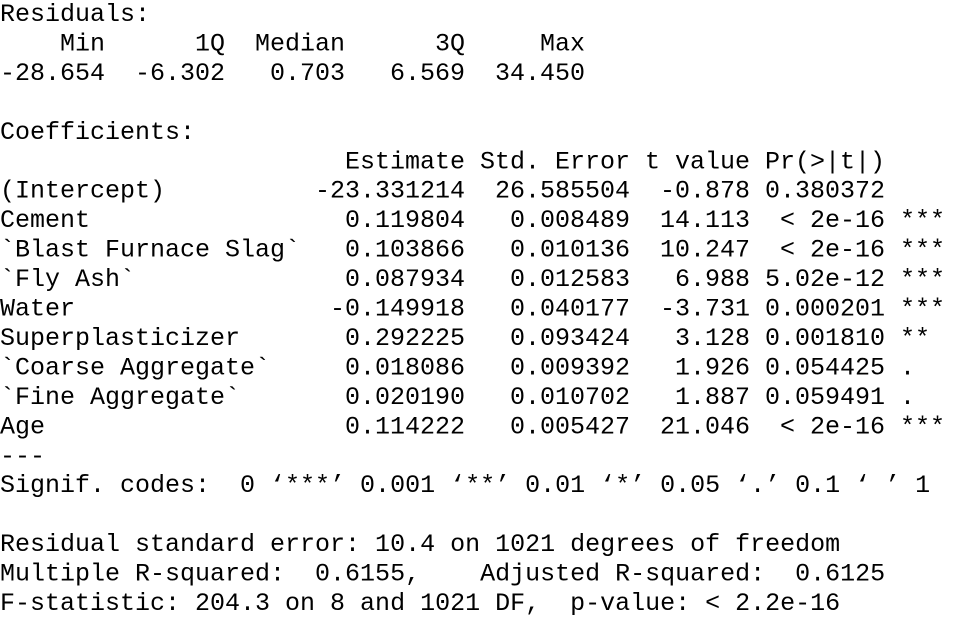 This screenshot has height=623, width=980. What do you see at coordinates (75, 14) in the screenshot?
I see `section-title: Residuals:` at bounding box center [75, 14].